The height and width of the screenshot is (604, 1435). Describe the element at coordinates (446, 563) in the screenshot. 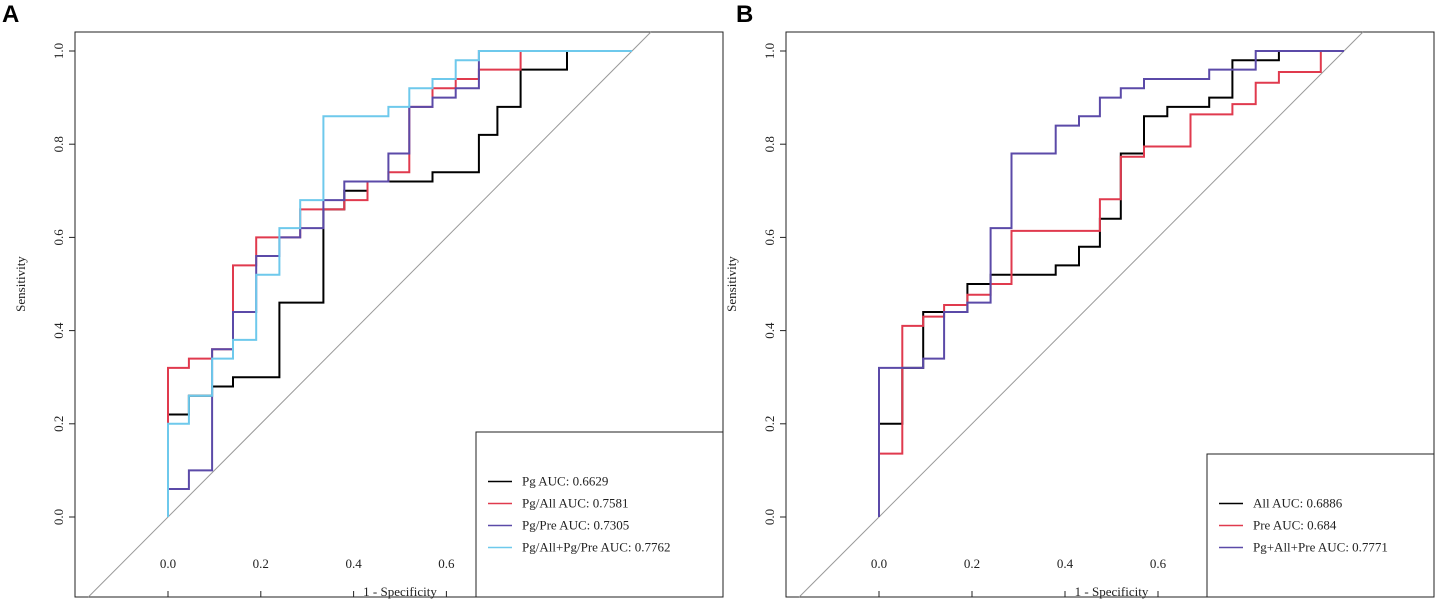

I see `panel-a-x-tick-label: 0.6` at that location.